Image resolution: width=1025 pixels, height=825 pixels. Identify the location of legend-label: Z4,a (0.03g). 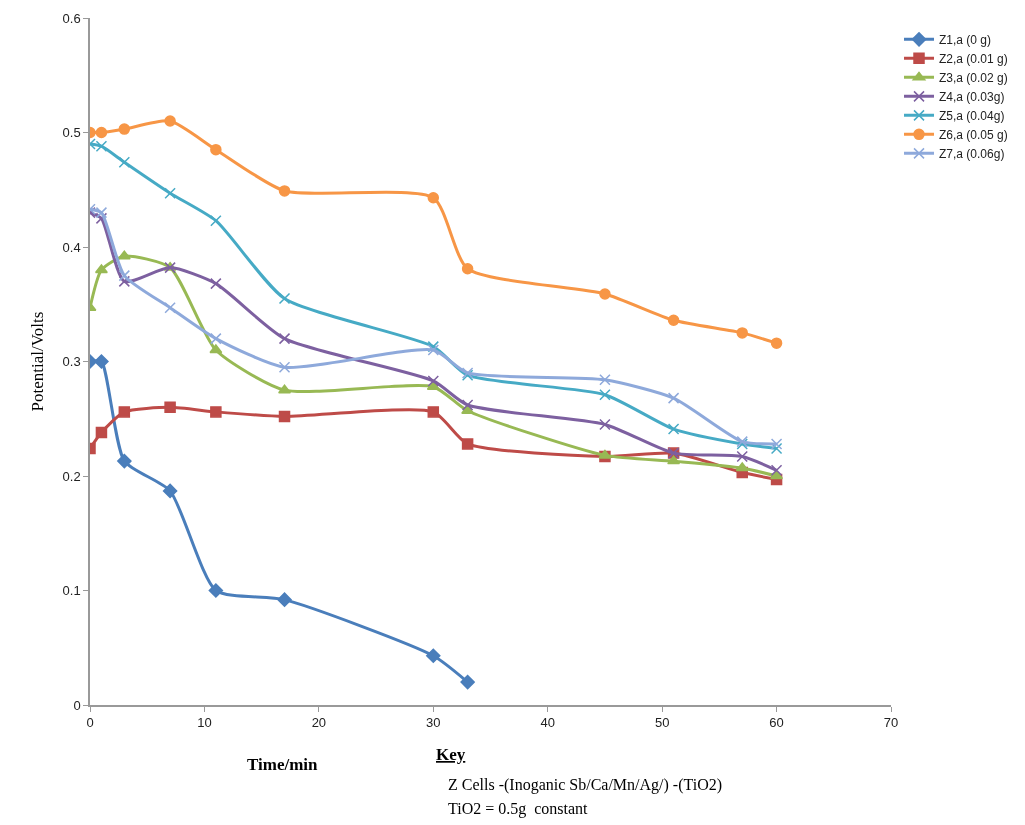
(972, 97).